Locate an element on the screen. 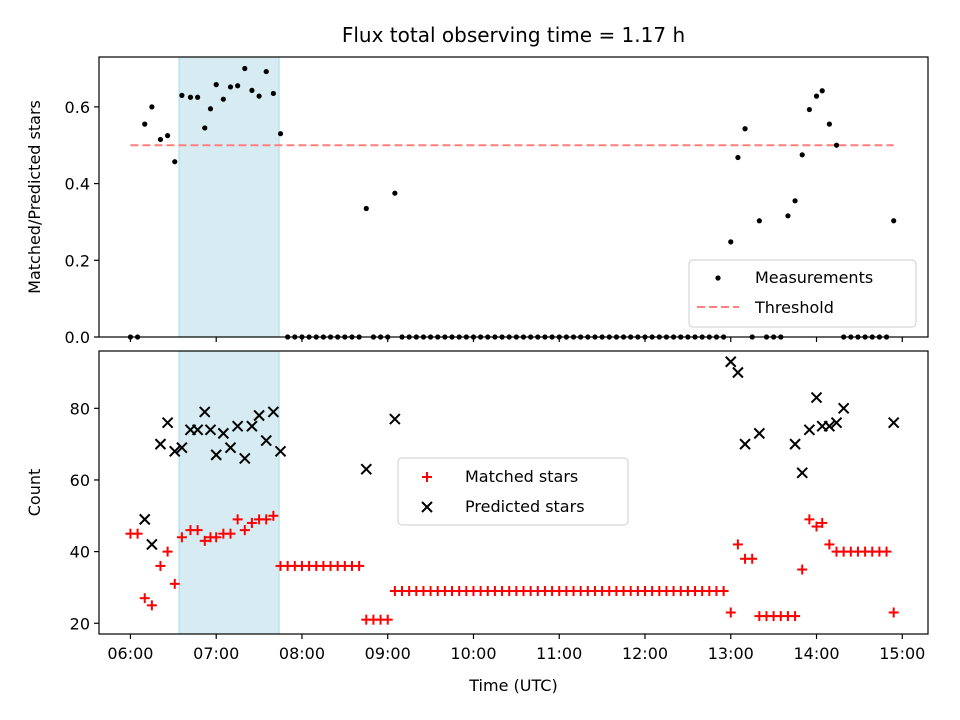 This screenshot has height=720, width=960. legend-matched-label: Matched stars is located at coordinates (521, 476).